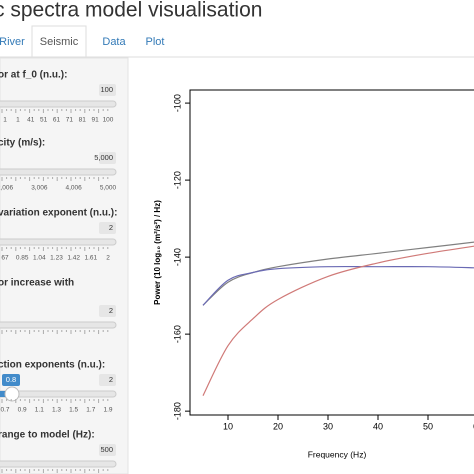  Describe the element at coordinates (52, 365) in the screenshot. I see `slider-label: ction exponents (n.u.):` at that location.